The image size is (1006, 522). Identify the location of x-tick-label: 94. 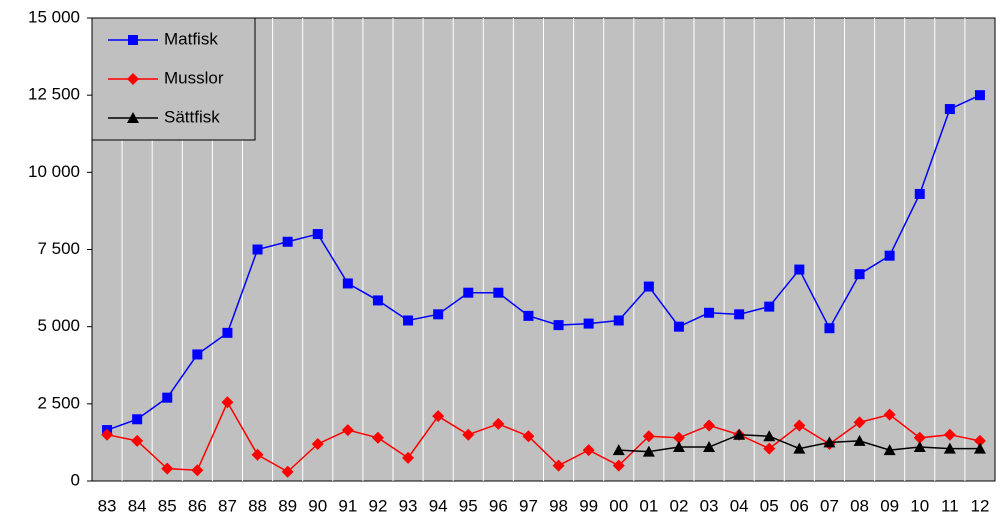
(438, 505).